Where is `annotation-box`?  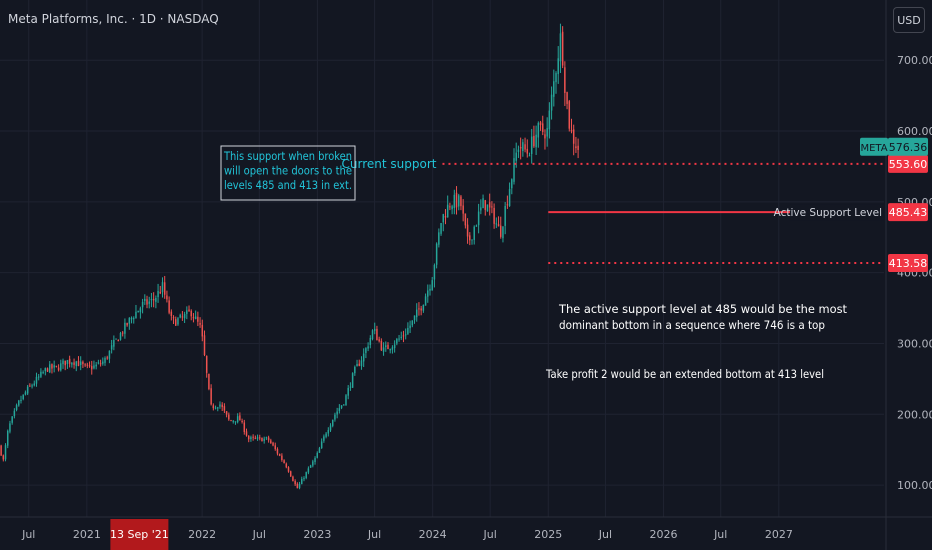
annotation-box is located at coordinates (288, 173).